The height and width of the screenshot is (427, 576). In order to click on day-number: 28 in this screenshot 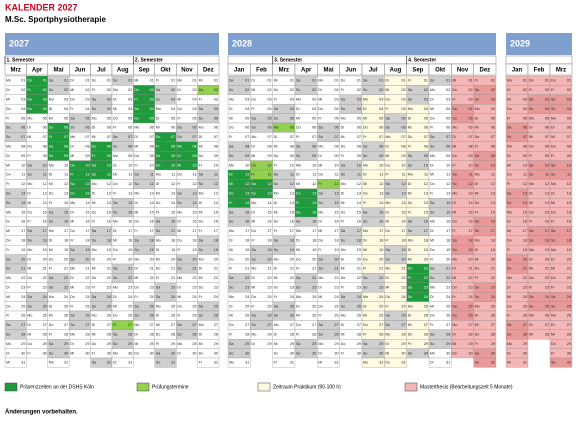, I will do `click(314, 335)`.